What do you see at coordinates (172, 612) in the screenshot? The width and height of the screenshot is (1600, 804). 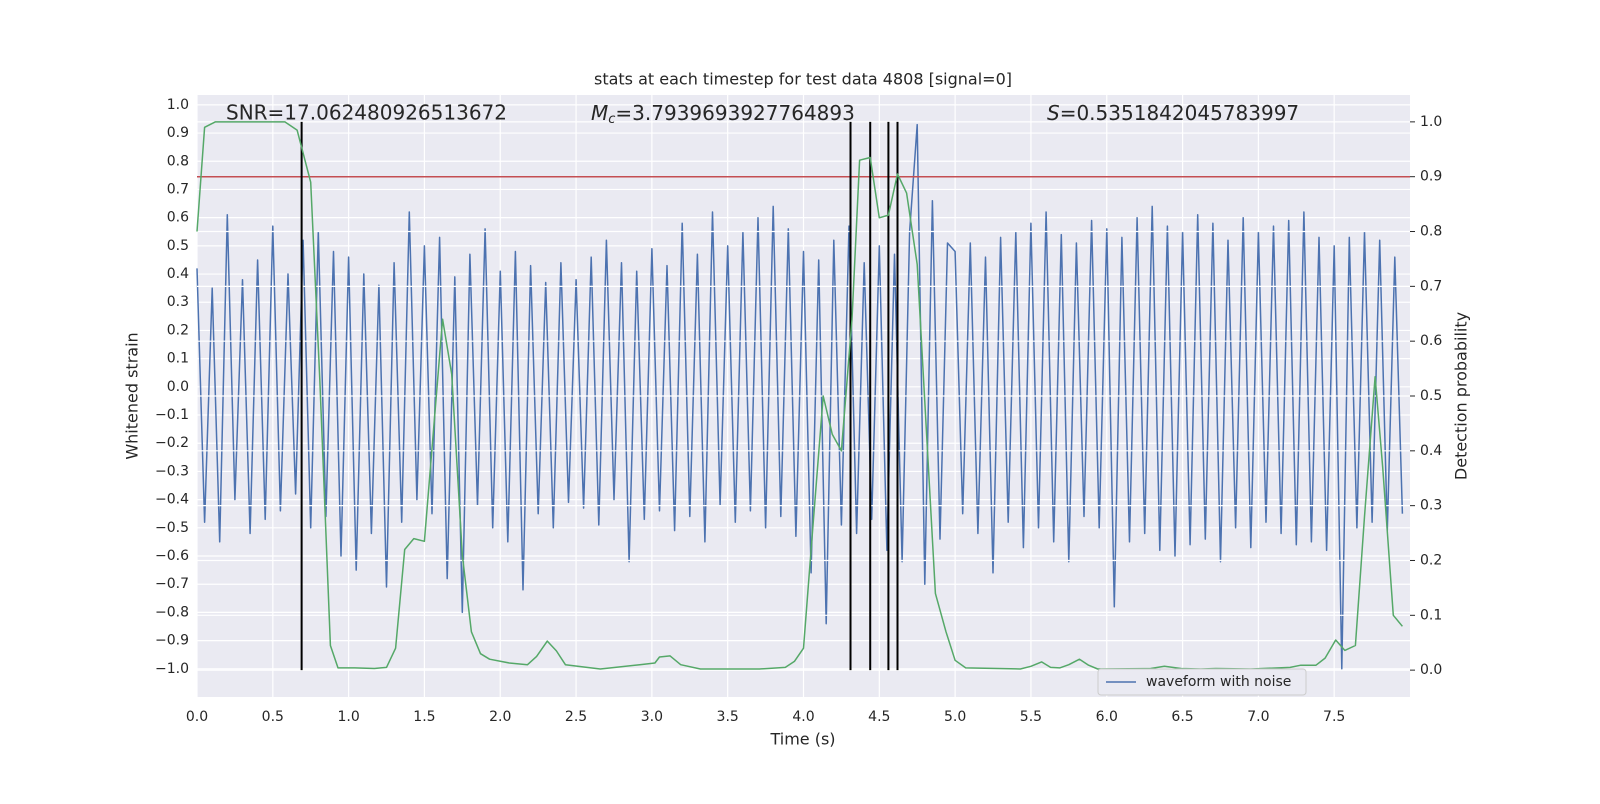 I see `y-tick-label: −0.8` at bounding box center [172, 612].